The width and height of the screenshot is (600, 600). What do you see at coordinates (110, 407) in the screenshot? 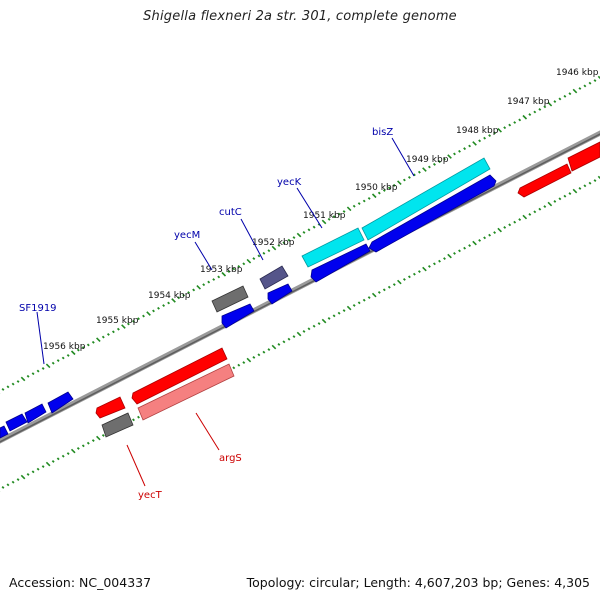
I see `feature-yecT-red` at bounding box center [110, 407].